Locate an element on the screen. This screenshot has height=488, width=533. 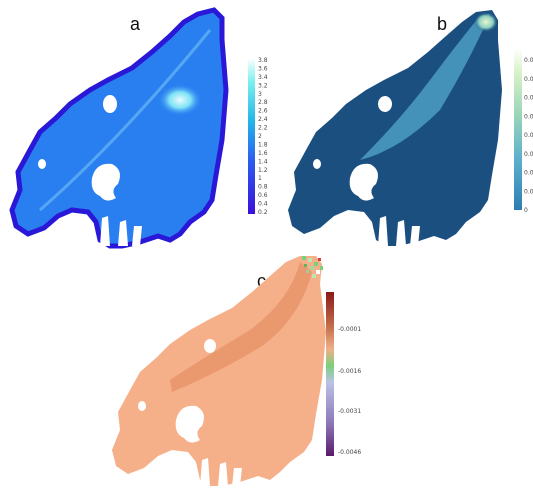
legend-a-tick-label: 2 is located at coordinates (260, 136).